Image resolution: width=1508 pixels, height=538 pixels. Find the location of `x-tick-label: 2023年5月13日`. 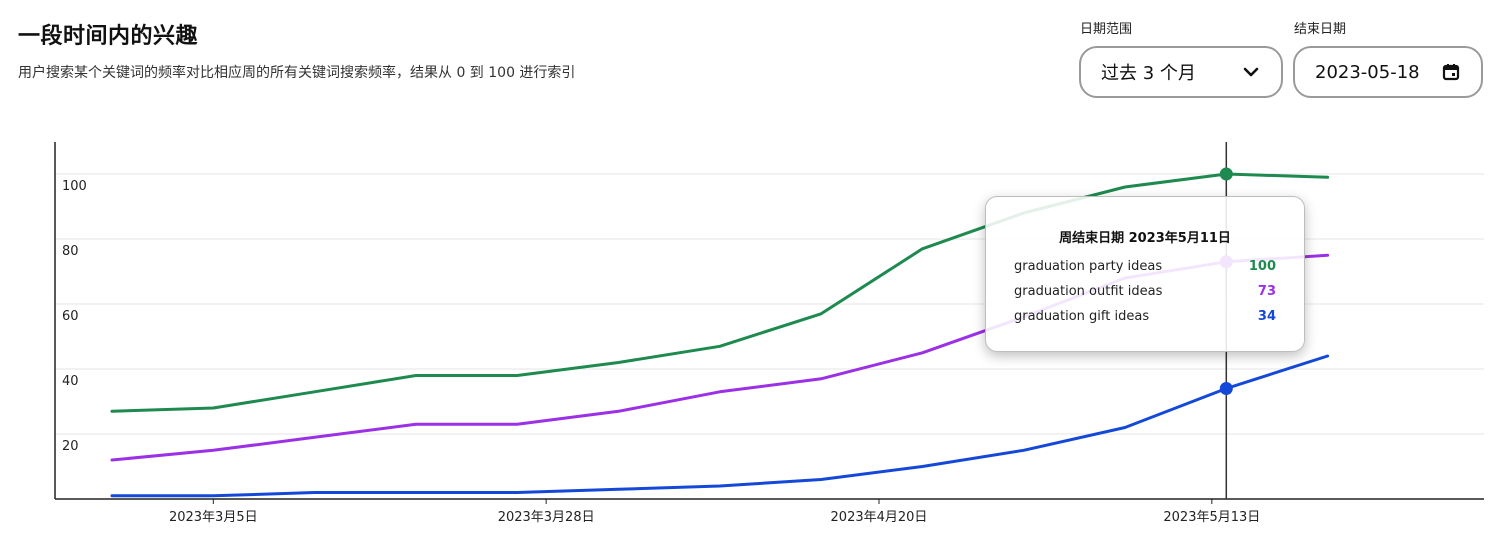

x-tick-label: 2023年5月13日 is located at coordinates (1211, 517).